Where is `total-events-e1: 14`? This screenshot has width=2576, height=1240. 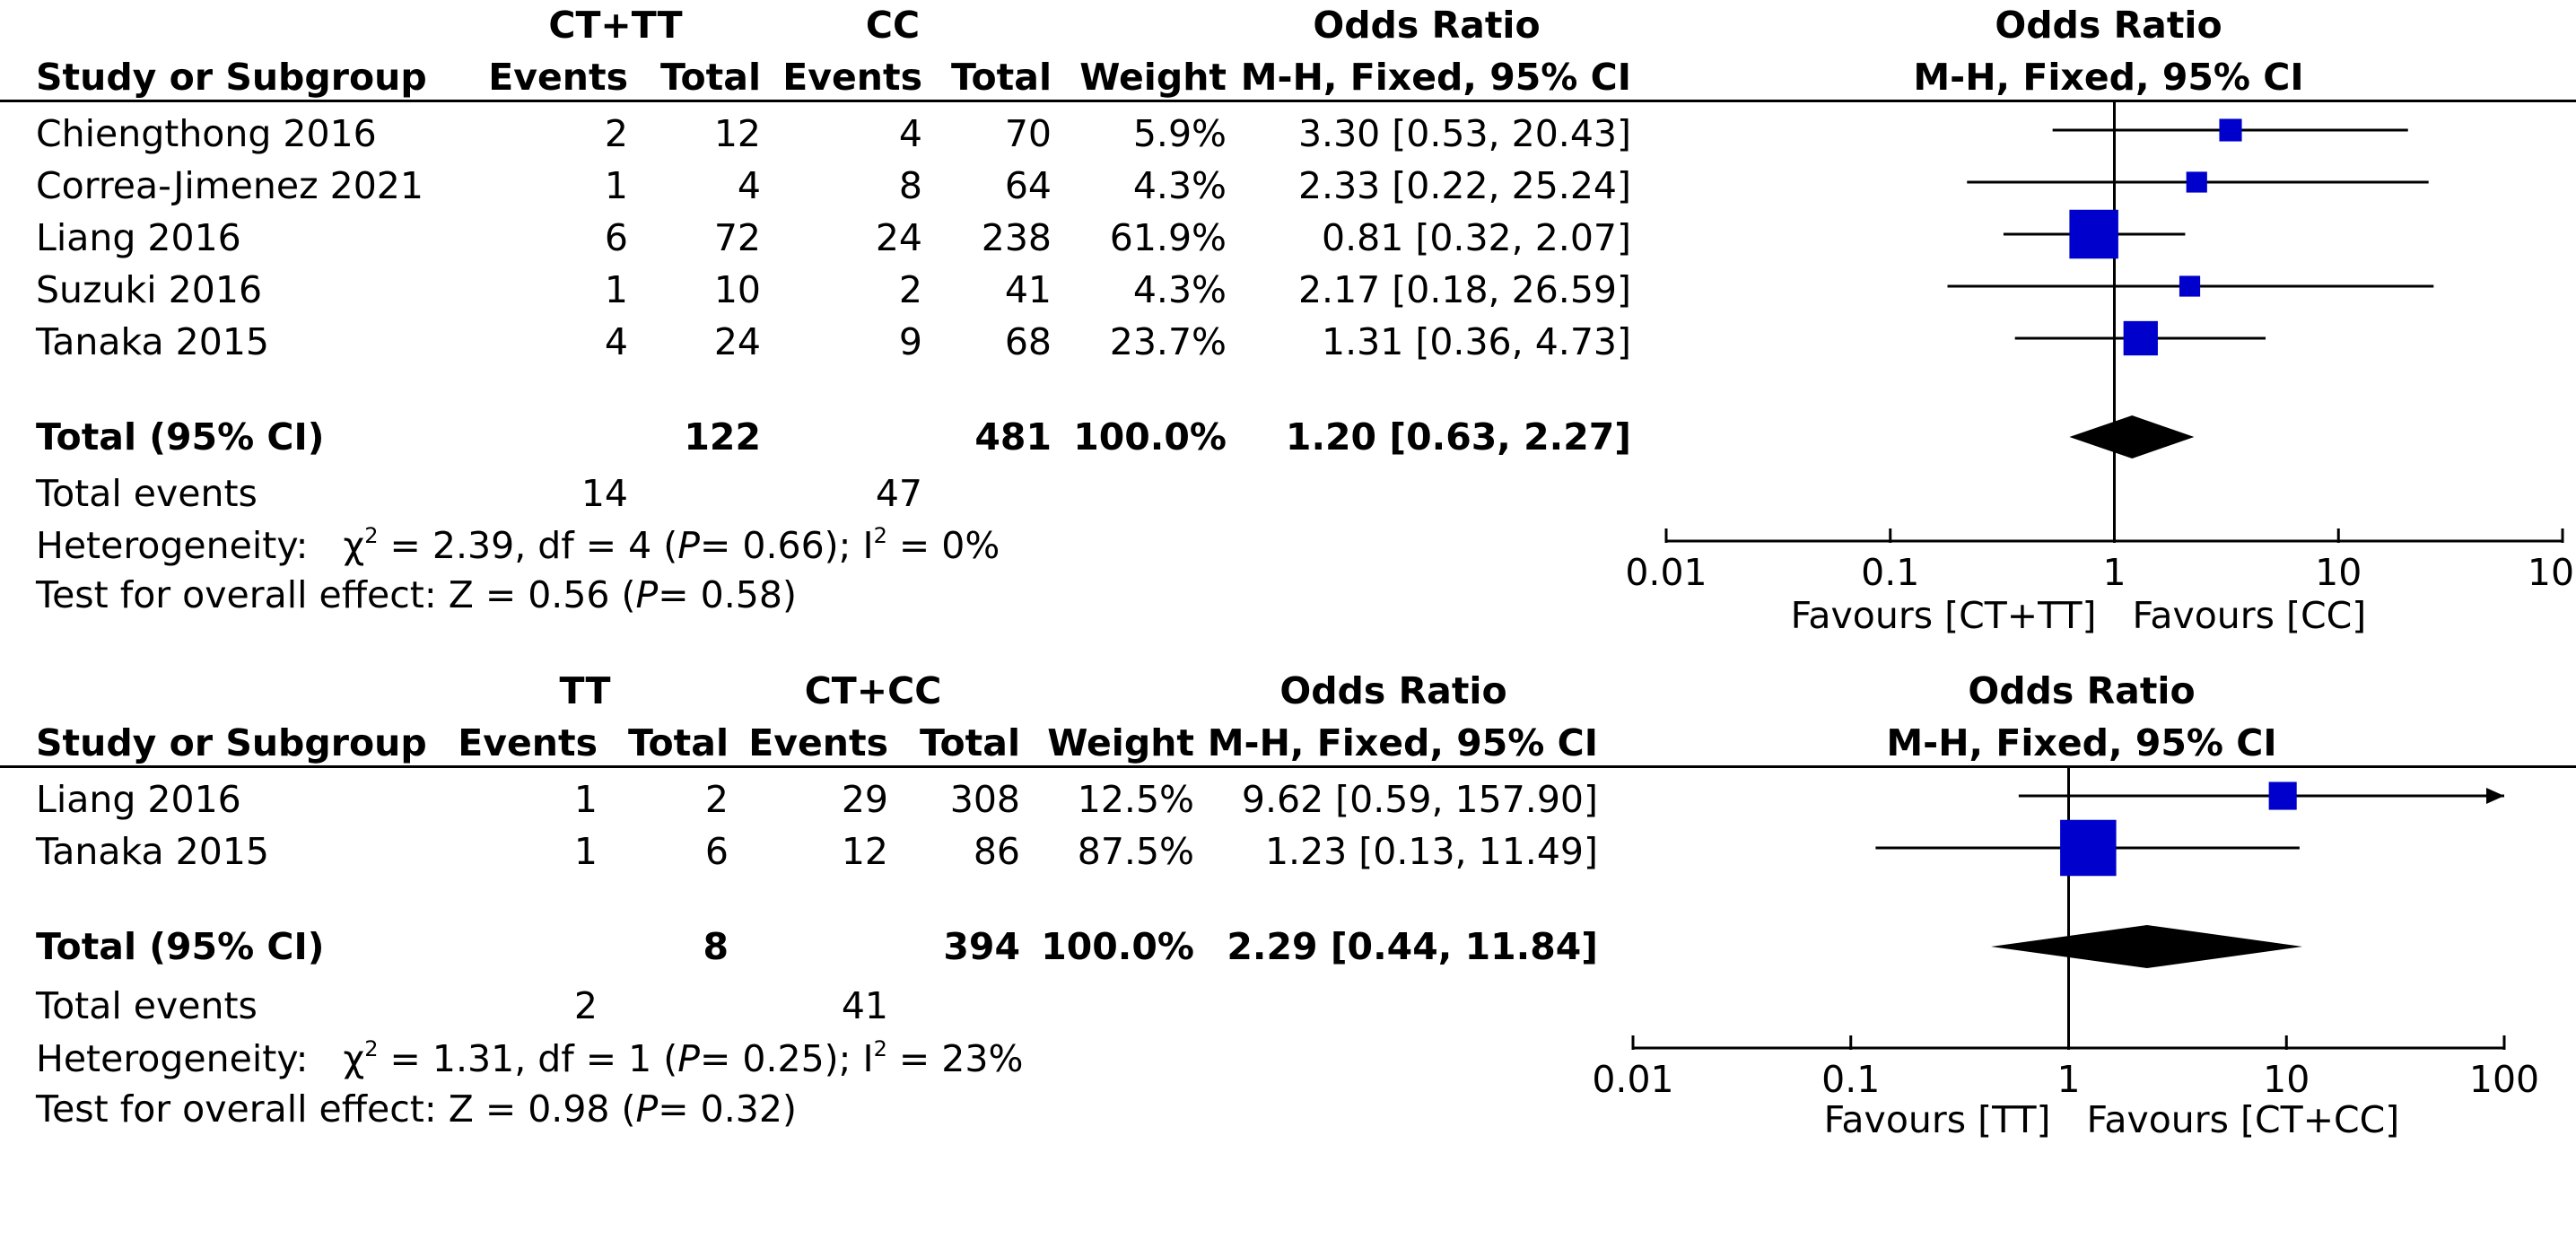 total-events-e1: 14 is located at coordinates (604, 493).